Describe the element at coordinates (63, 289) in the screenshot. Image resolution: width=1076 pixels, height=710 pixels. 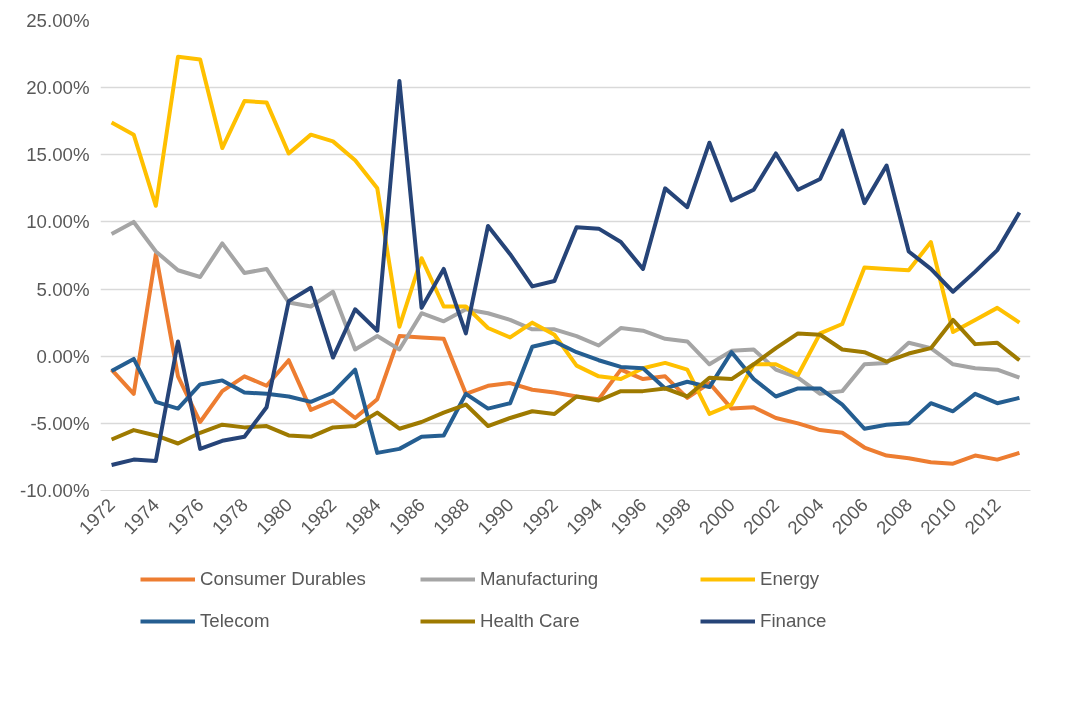
I see `y-tick-label: 5.00%` at that location.